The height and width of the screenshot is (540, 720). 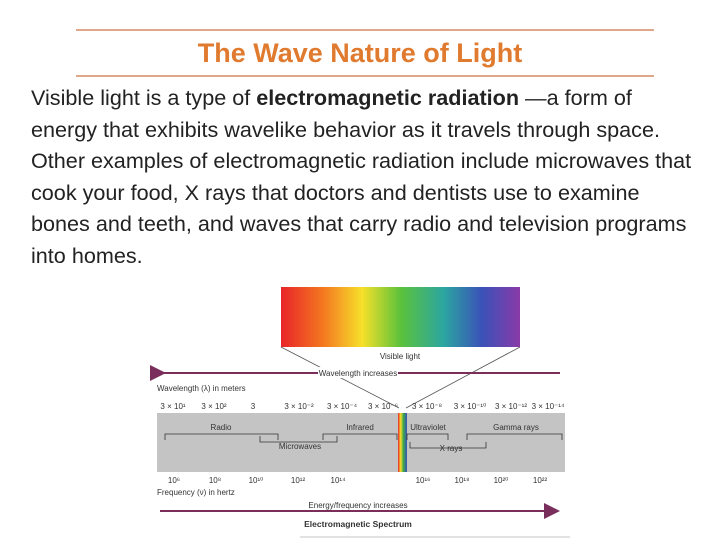 What do you see at coordinates (427, 436) in the screenshot?
I see `ultraviolet-bracket` at bounding box center [427, 436].